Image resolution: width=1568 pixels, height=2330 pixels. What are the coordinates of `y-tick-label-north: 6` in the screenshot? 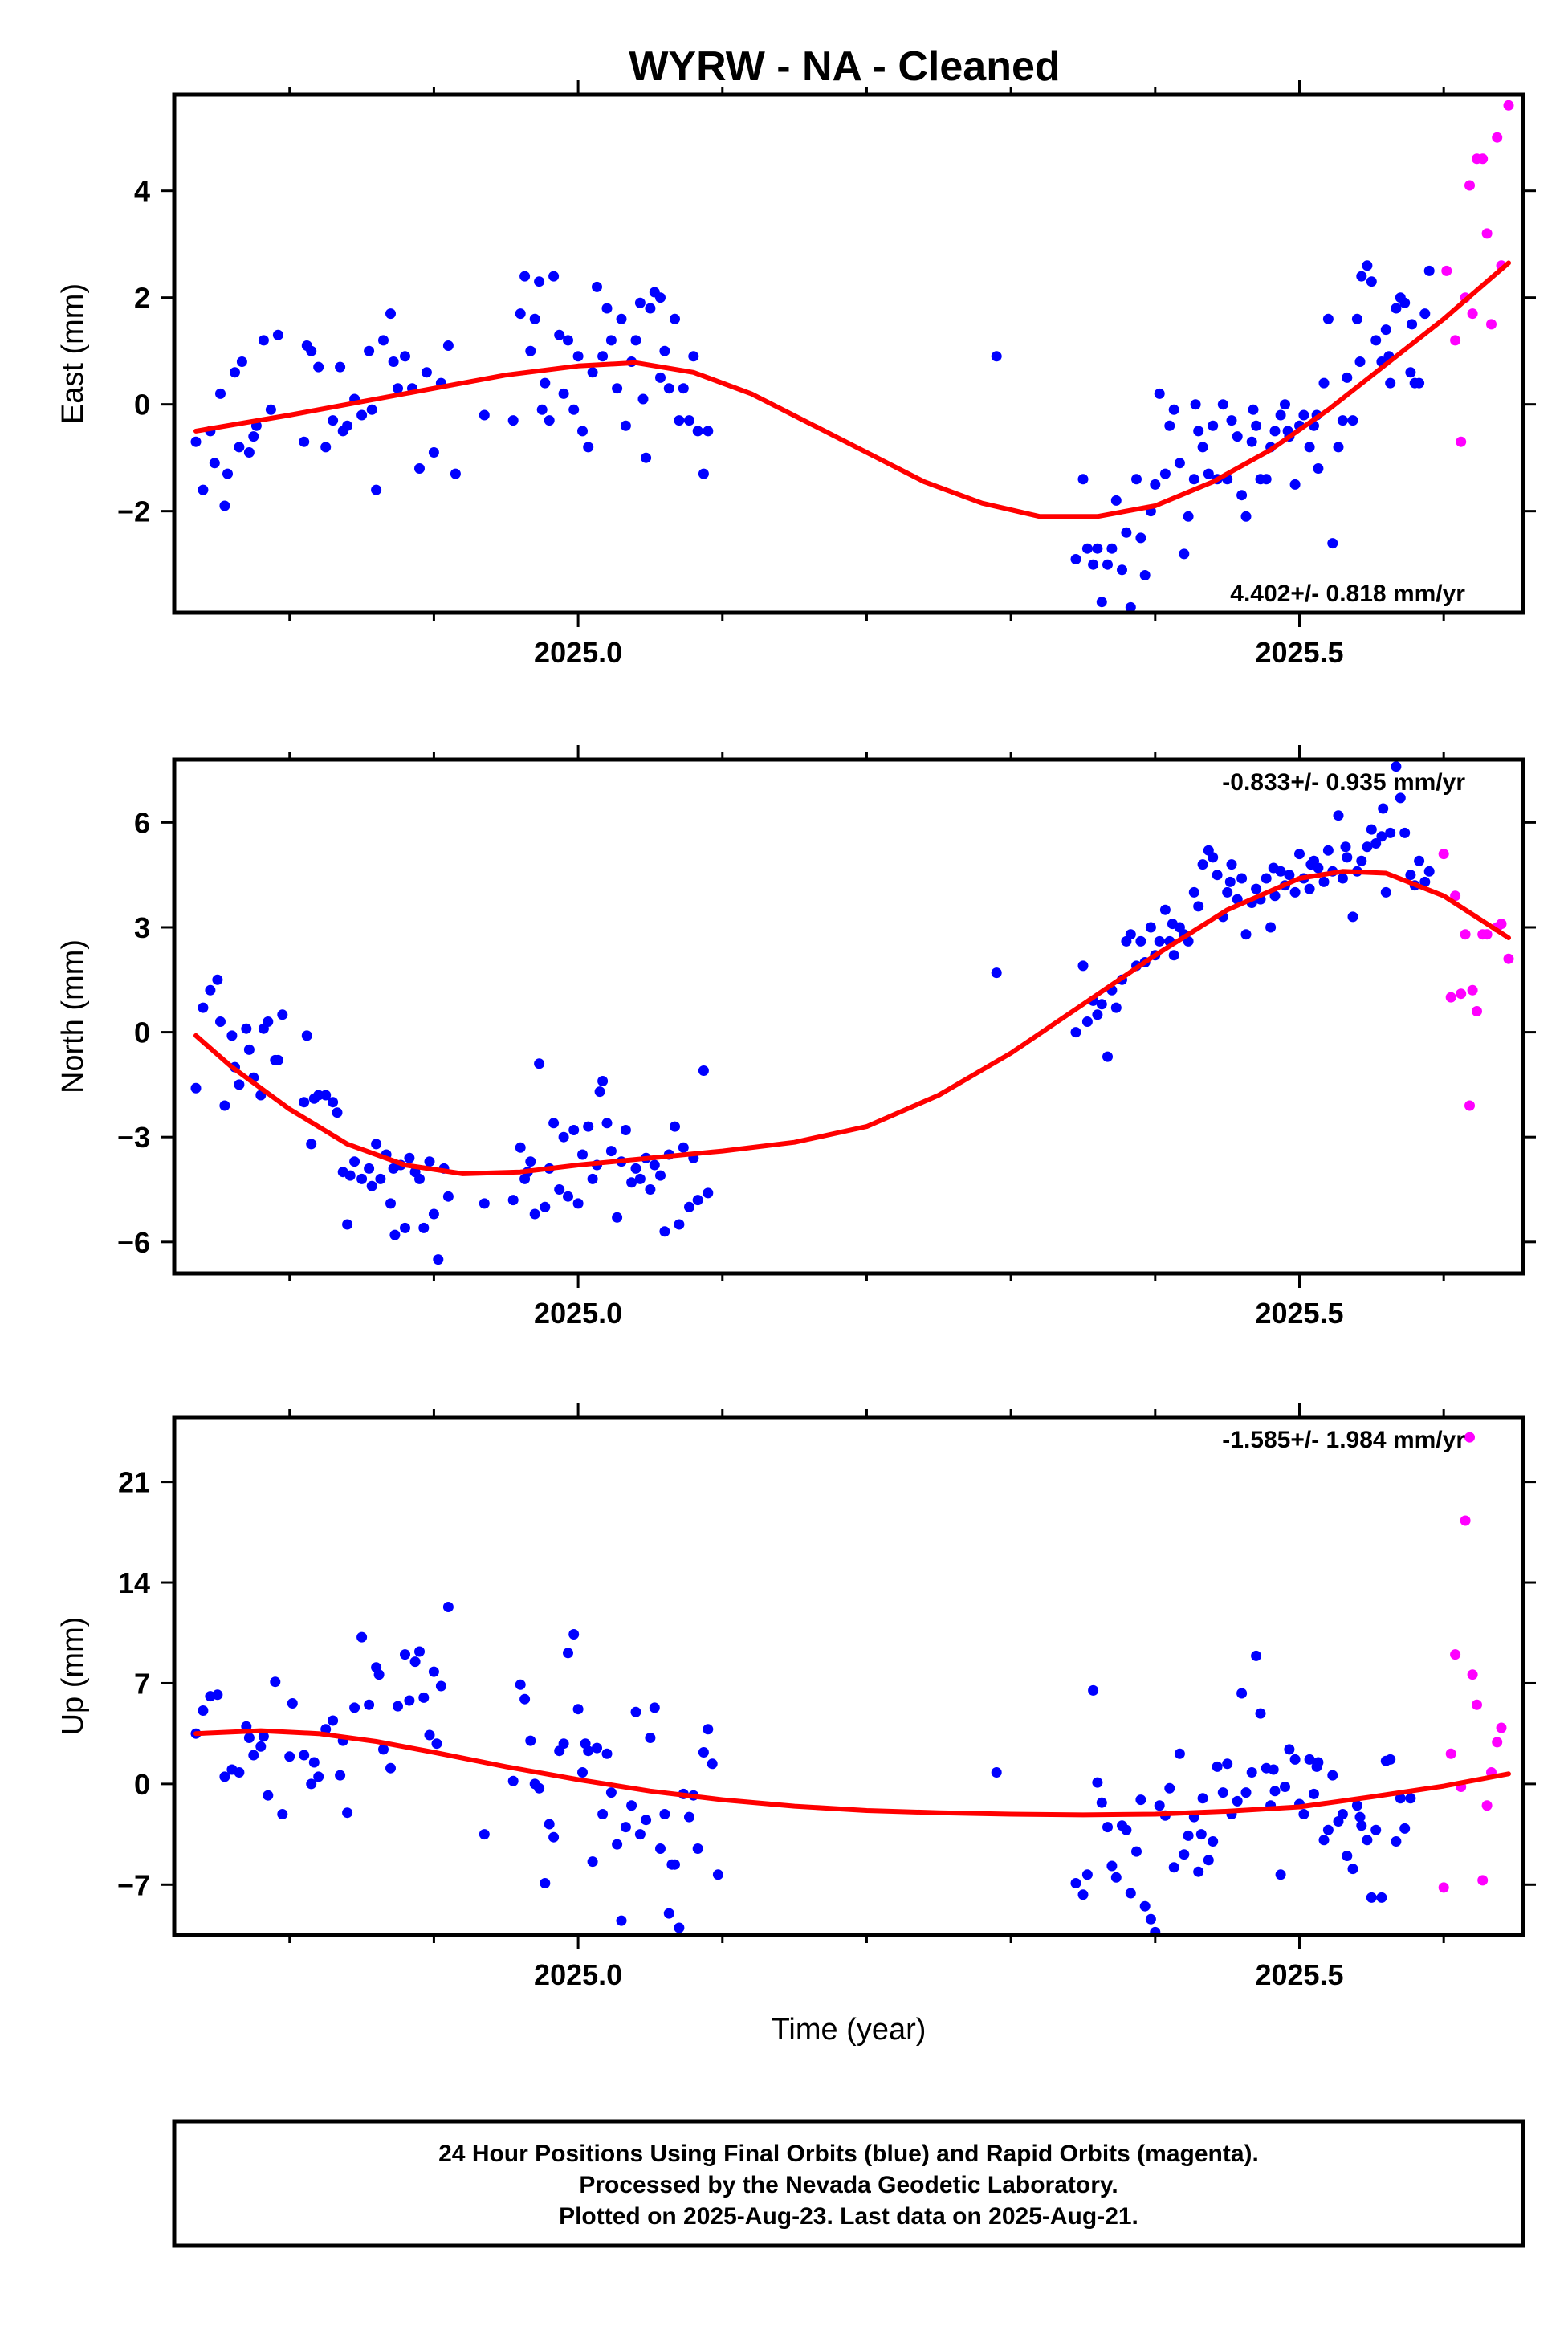 It's located at (142, 822).